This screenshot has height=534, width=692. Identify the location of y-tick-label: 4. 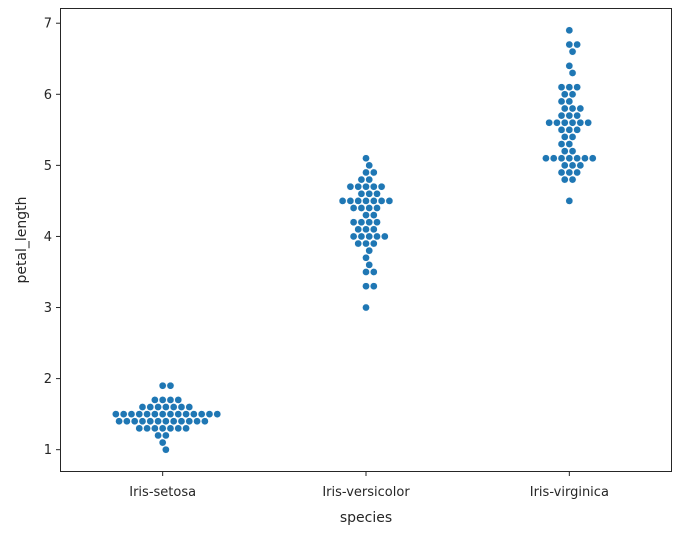
(48, 237).